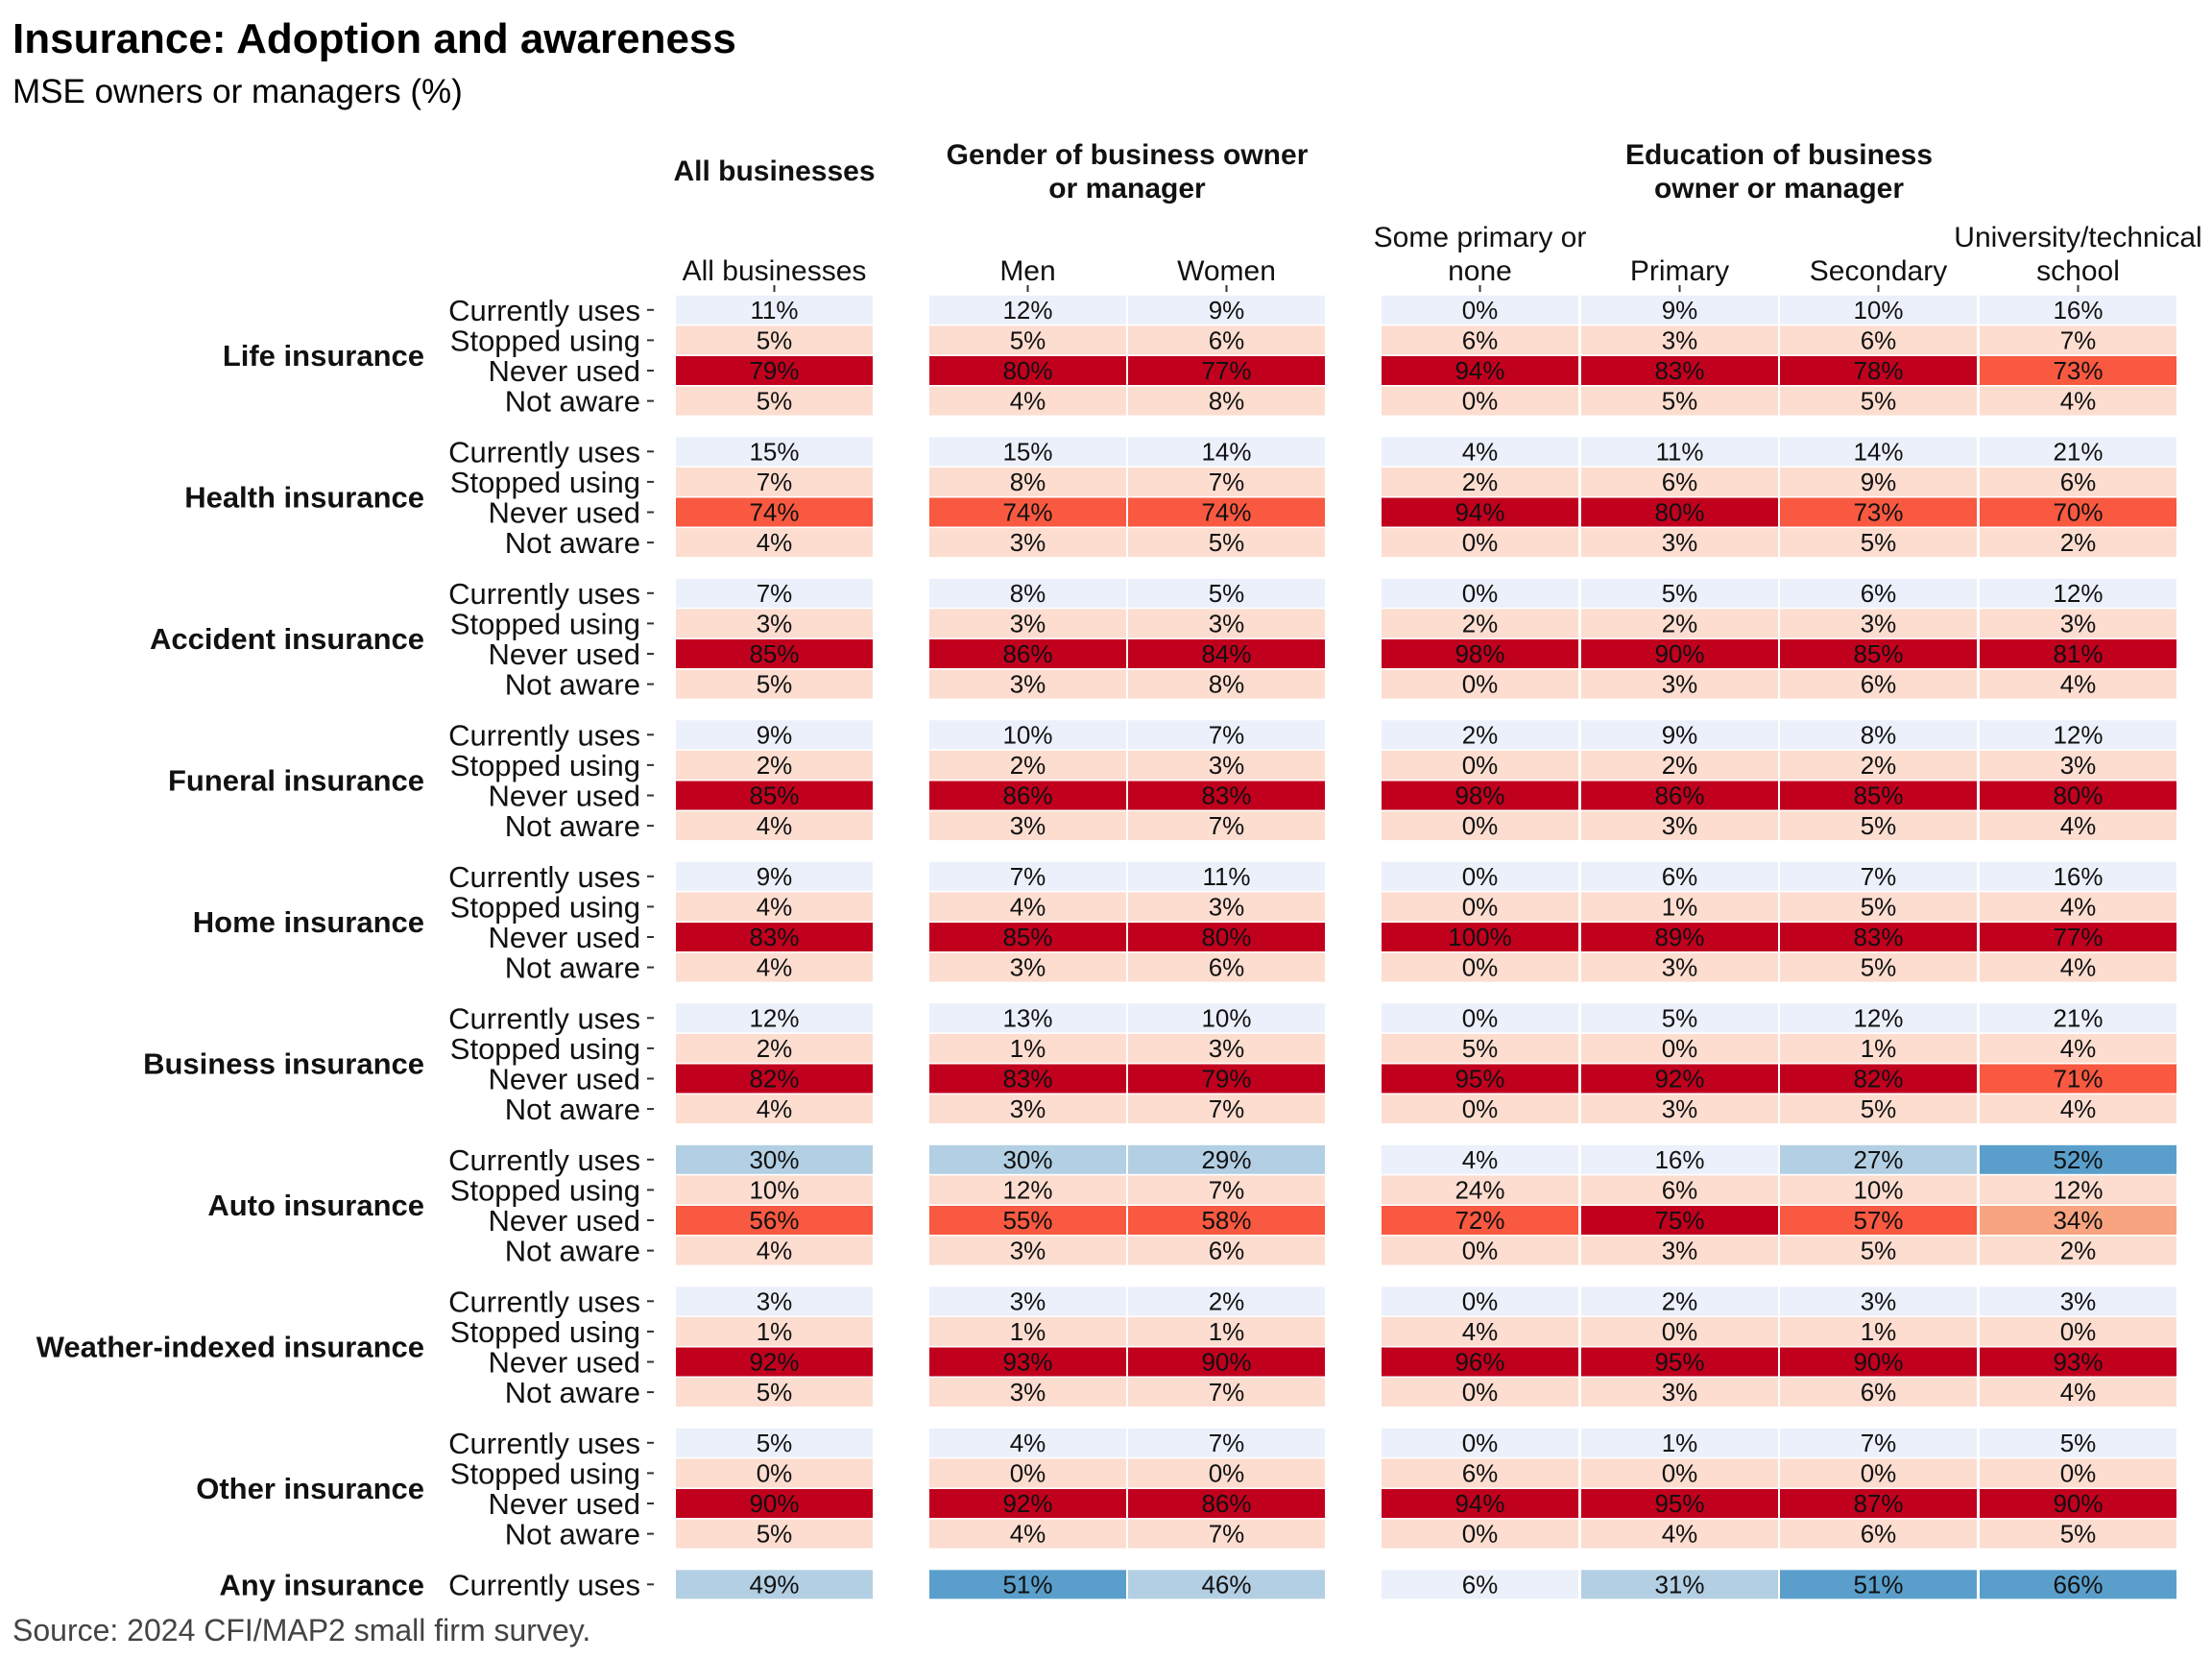 Image resolution: width=2212 pixels, height=1659 pixels. Describe the element at coordinates (302, 1630) in the screenshot. I see `source-note: Source: 2024 CFI/MAP2 small firm survey.` at that location.